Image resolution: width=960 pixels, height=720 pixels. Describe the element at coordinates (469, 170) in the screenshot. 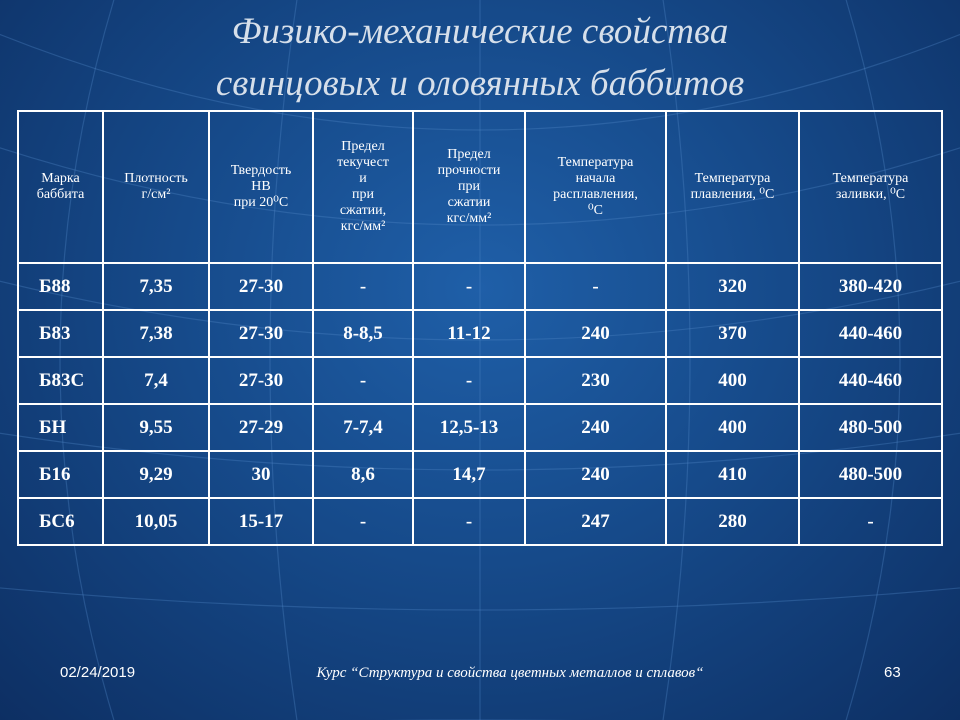

I see `header-text-line: прочности` at that location.